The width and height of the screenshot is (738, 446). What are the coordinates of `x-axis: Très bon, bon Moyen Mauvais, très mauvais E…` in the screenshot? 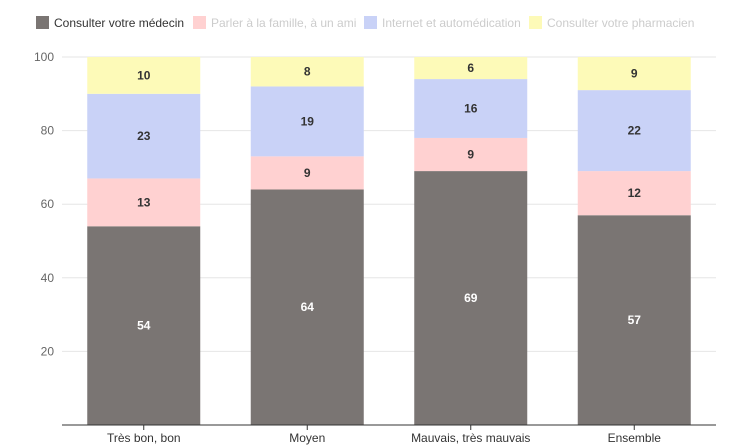 It's located at (389, 434).